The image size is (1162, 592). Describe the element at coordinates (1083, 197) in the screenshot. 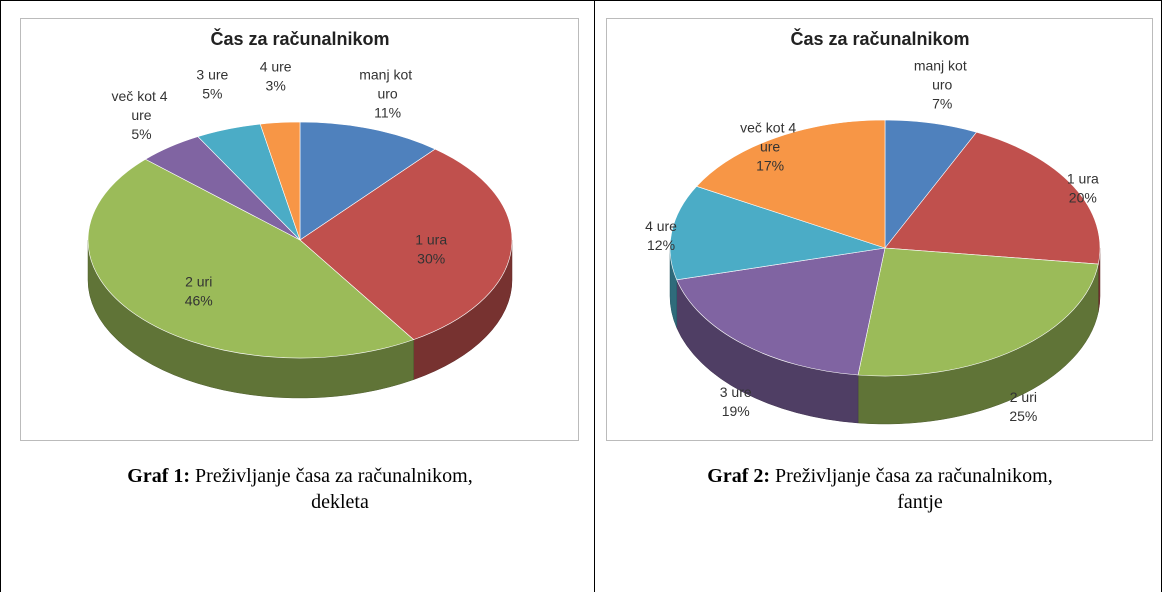

I see `data-label-value: 20%` at that location.